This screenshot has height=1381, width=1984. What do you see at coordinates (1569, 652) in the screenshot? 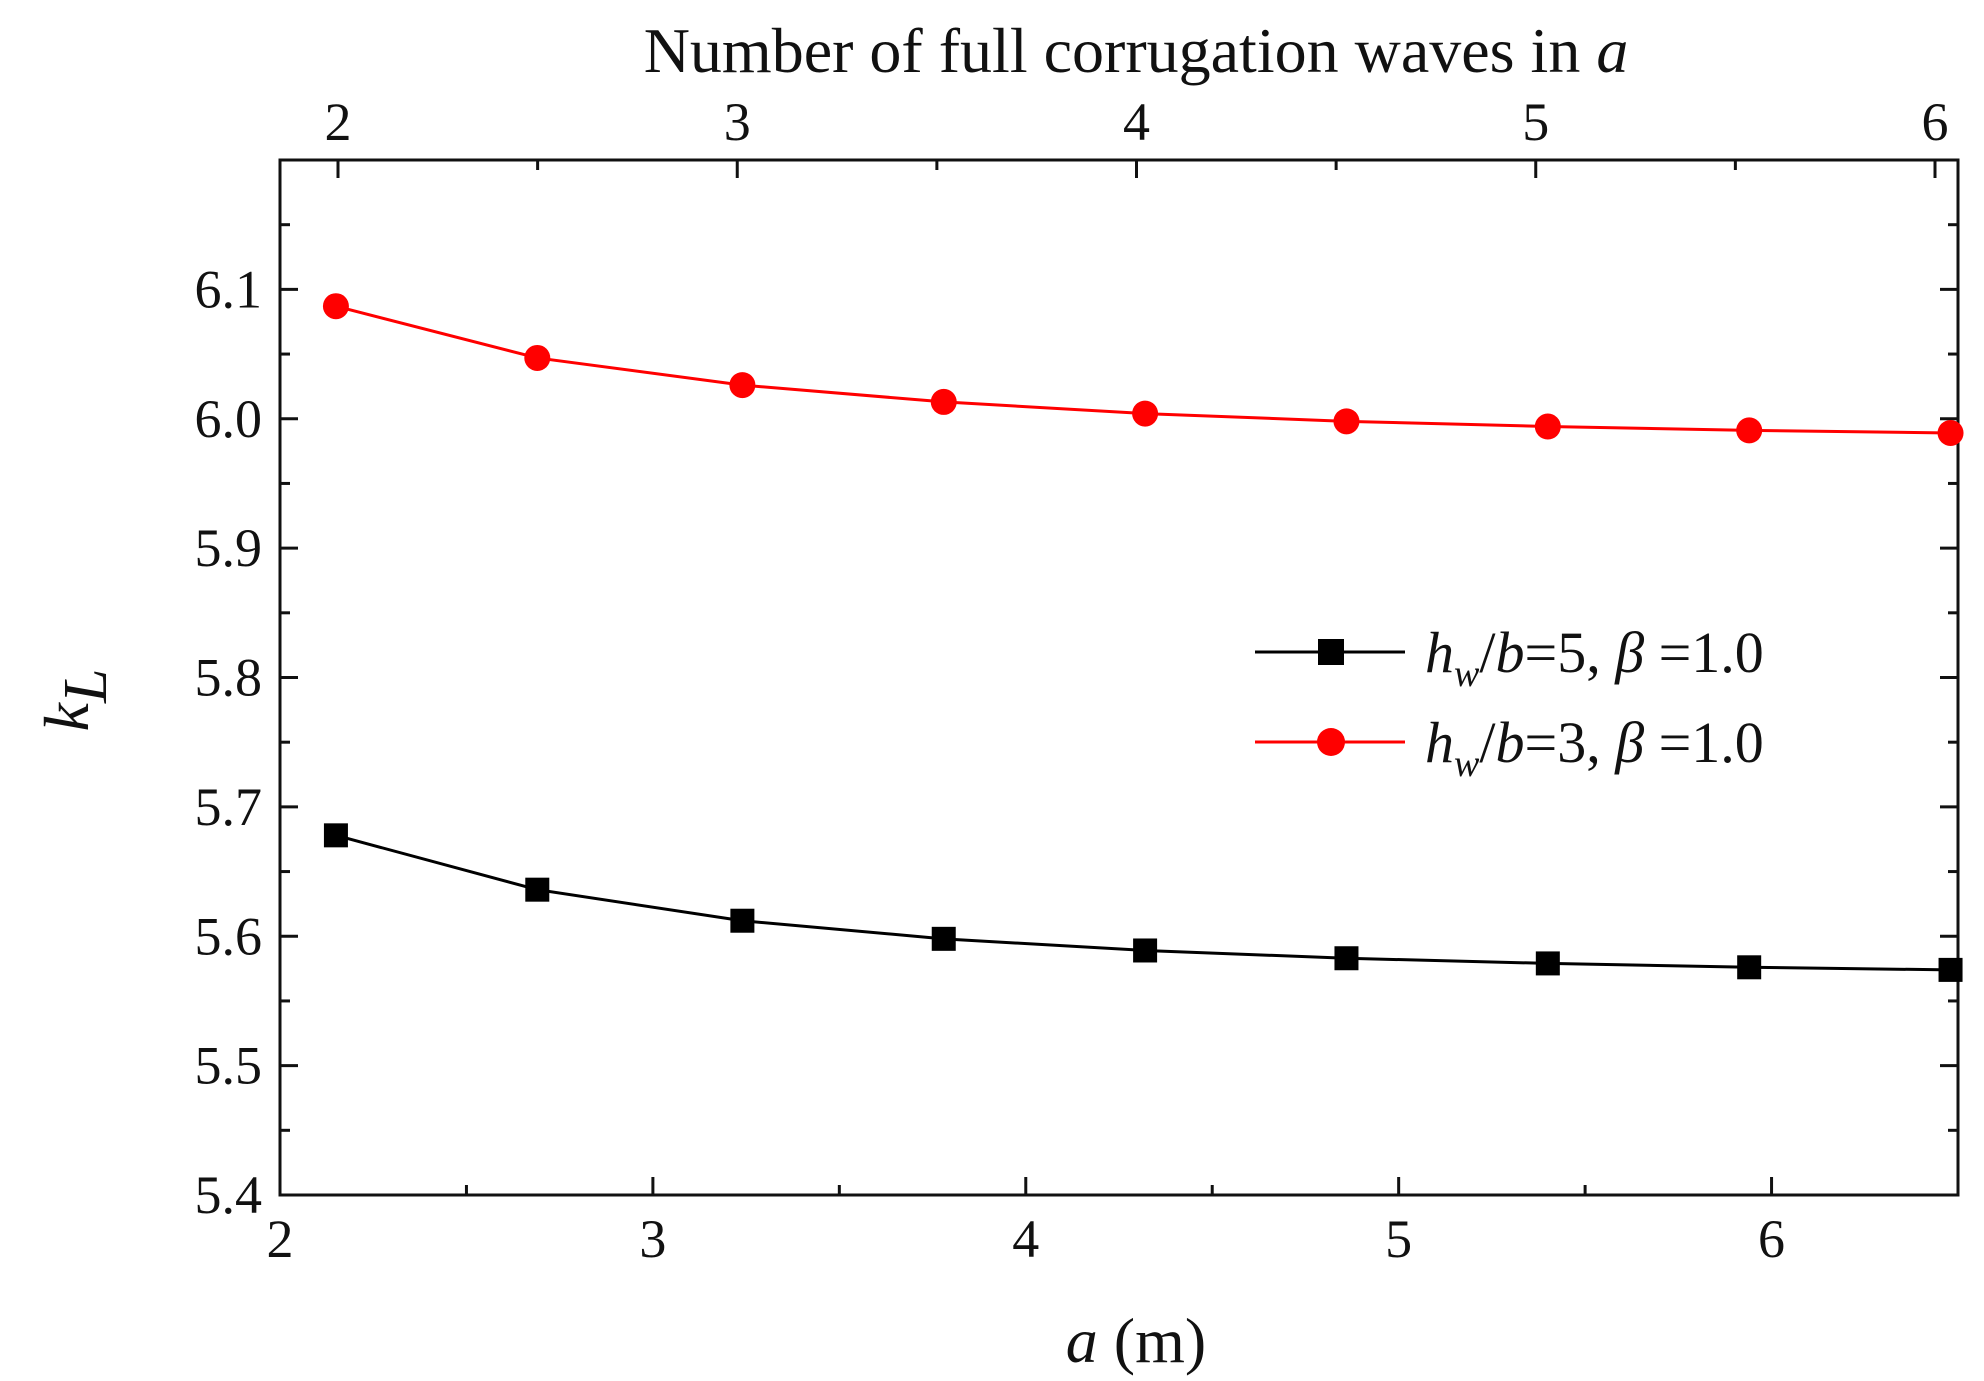
I see `legend-label-part: =5,` at bounding box center [1569, 652].